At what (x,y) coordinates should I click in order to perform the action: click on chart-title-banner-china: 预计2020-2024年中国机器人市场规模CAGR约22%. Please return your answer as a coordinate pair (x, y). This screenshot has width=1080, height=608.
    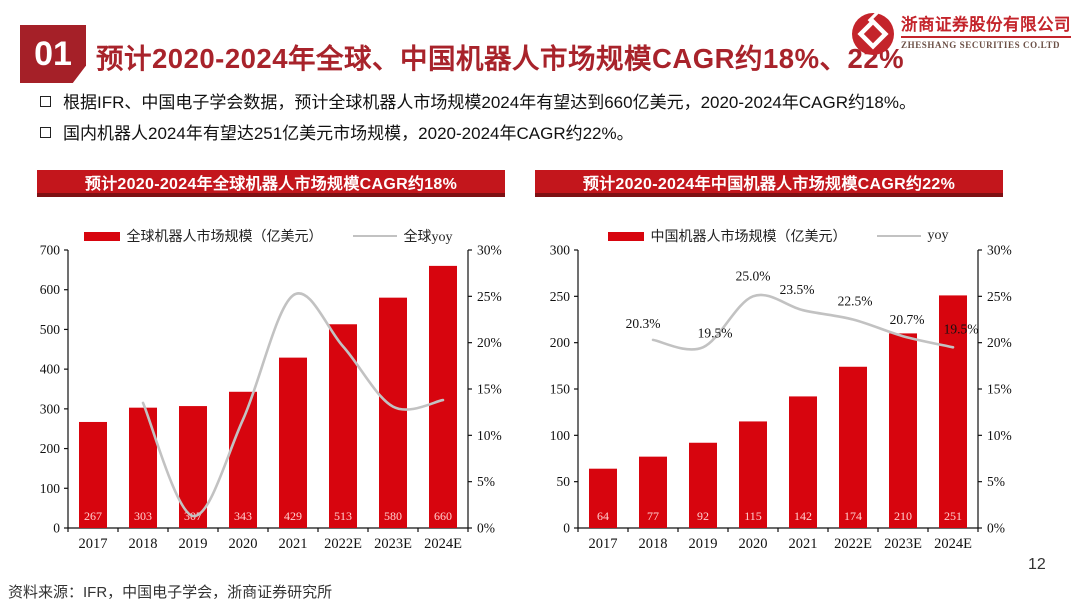
    Looking at the image, I should click on (769, 183).